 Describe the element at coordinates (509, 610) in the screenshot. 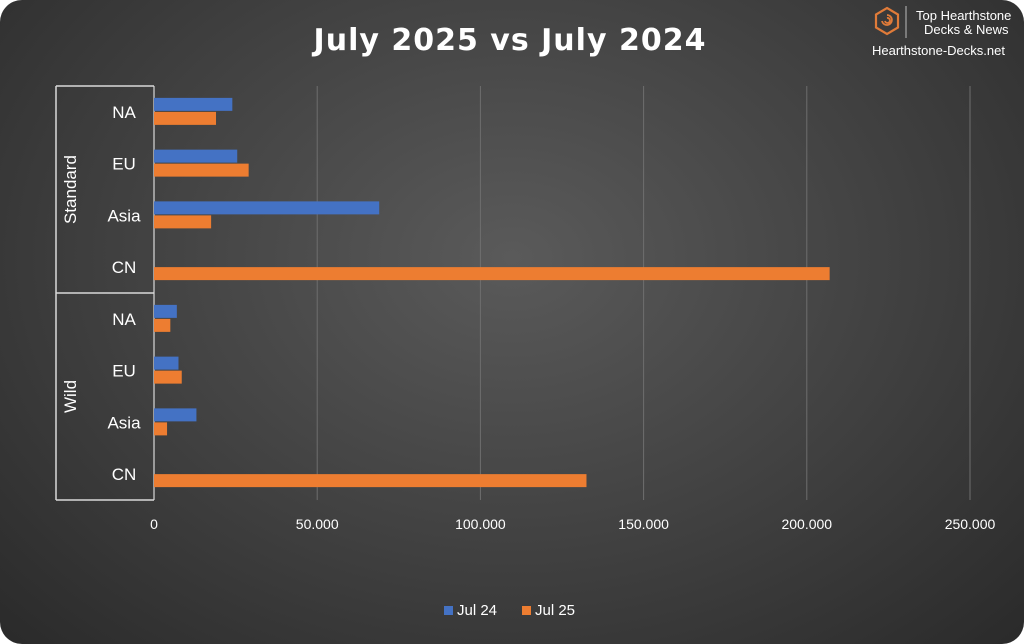

I see `legend: Jul 24 Jul 25` at that location.